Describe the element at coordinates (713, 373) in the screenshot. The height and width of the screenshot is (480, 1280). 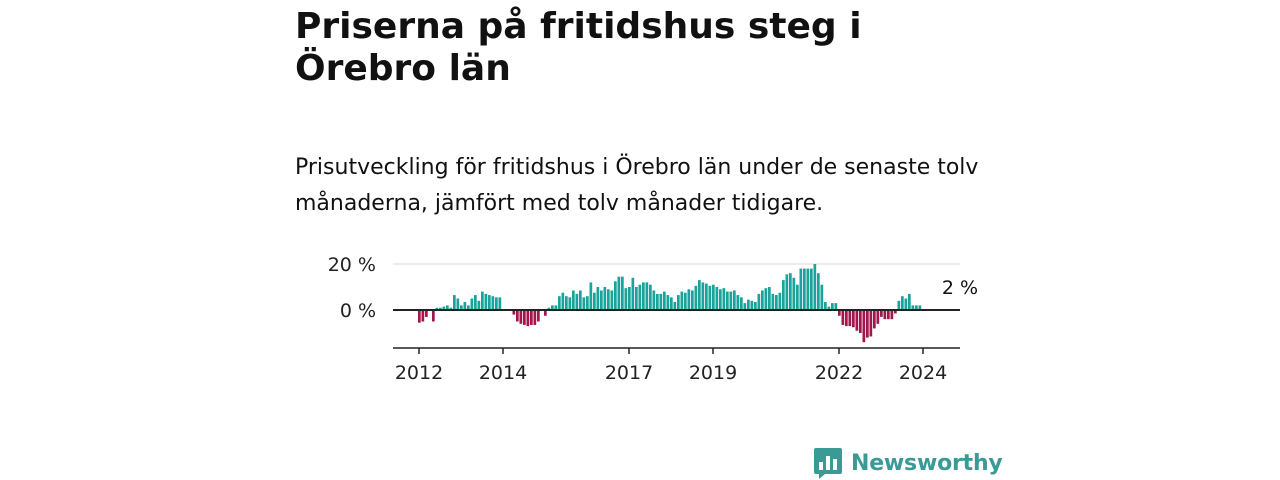
I see `x-tick-label: 2019` at that location.